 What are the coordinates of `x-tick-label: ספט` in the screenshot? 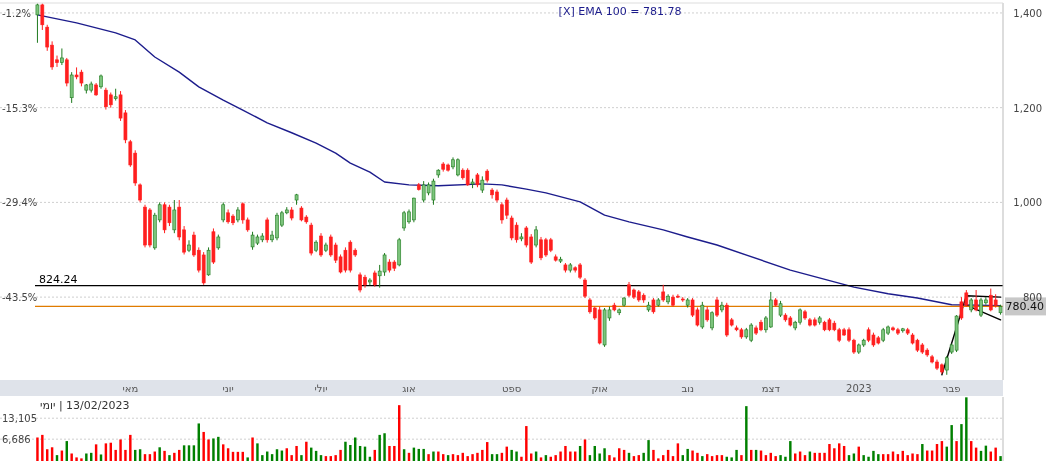 It's located at (512, 388).